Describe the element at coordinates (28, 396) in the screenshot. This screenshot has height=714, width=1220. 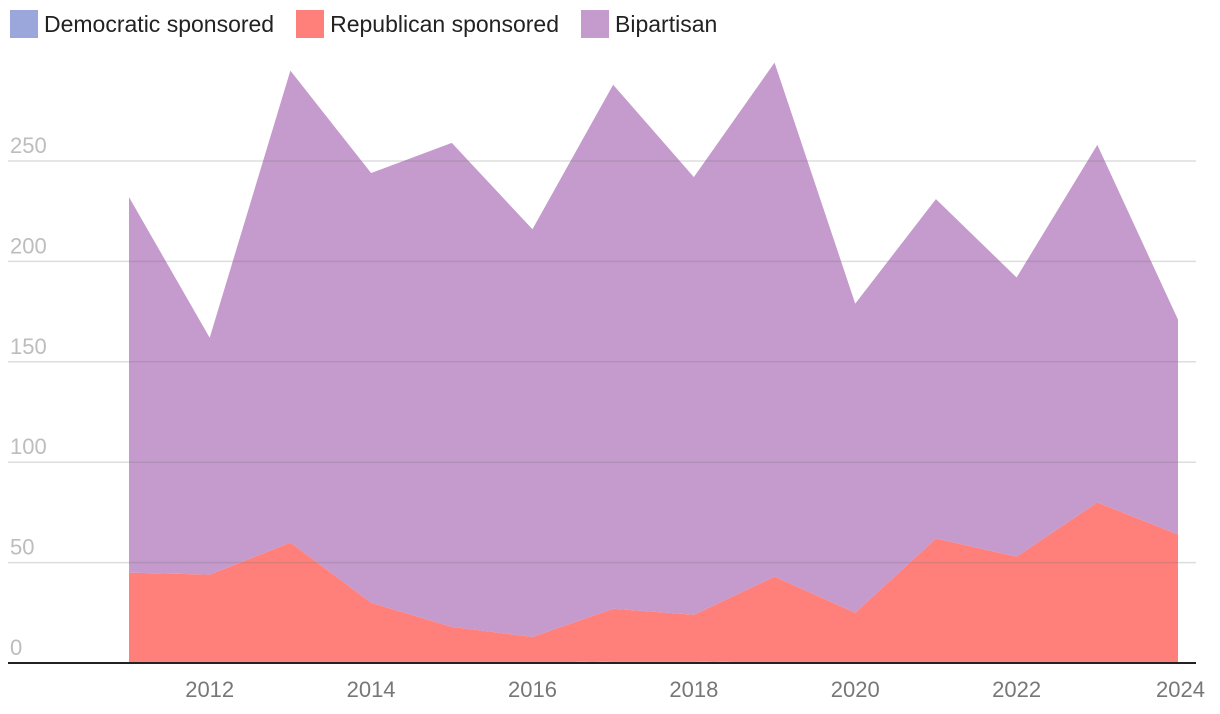
I see `y-axis-ticks: 0 50 100 150 200 250` at that location.